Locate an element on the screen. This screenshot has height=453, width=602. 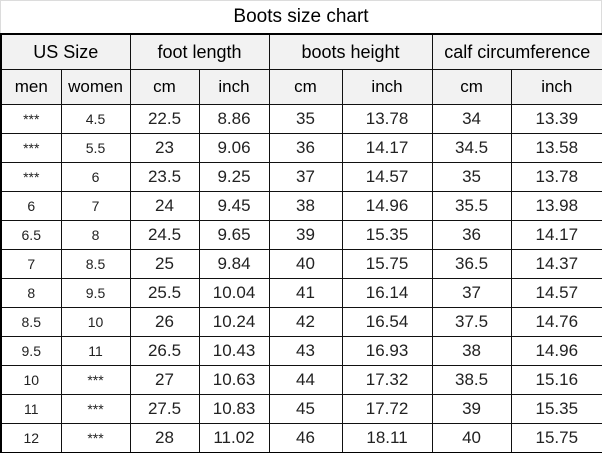
table-cell: 9.45 is located at coordinates (234, 206).